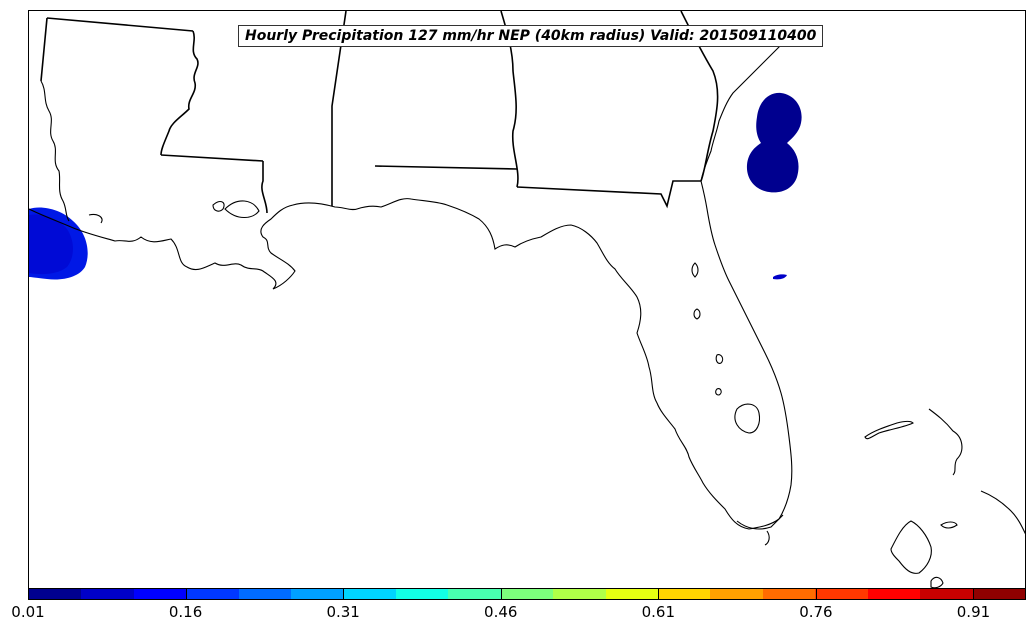  I want to click on colorbar-tick-label: 0.16, so click(185, 612).